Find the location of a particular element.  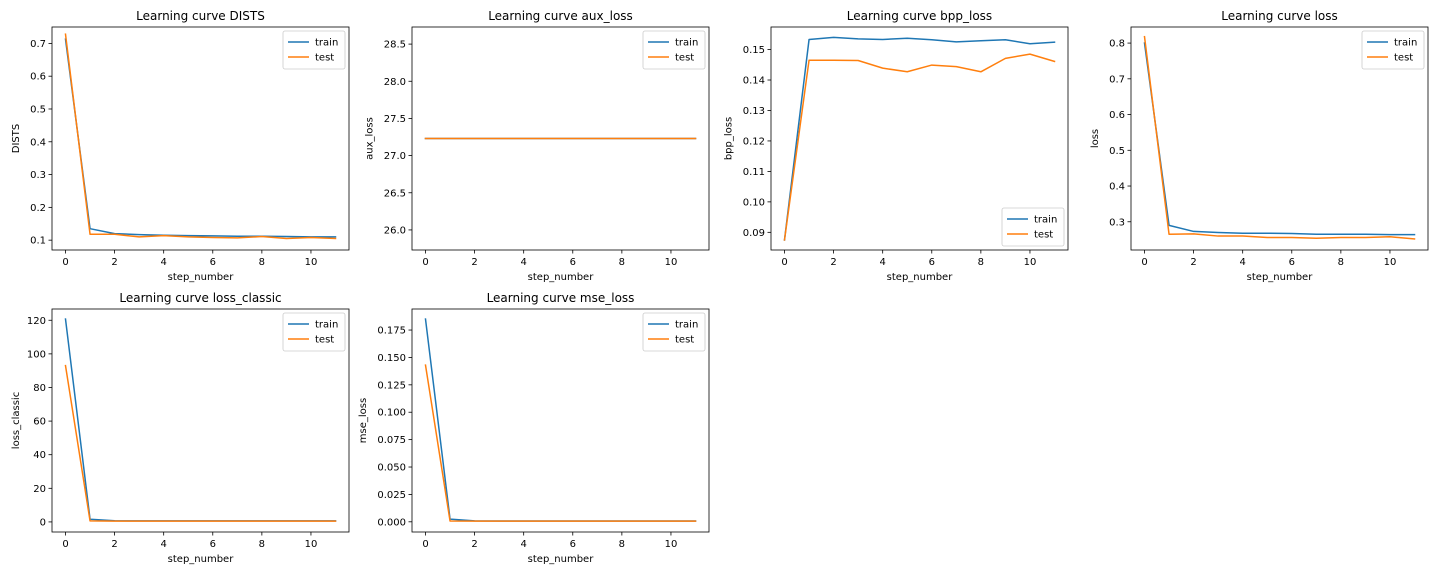

chart-4-legend-label-test: test is located at coordinates (324, 340).